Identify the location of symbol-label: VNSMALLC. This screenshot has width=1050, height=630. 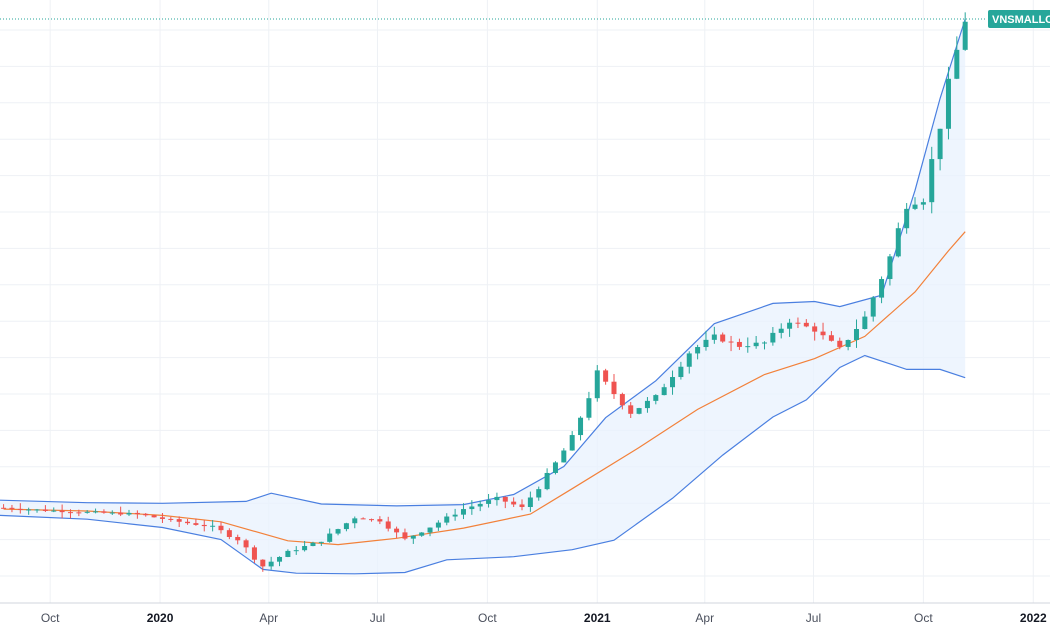
(1019, 19).